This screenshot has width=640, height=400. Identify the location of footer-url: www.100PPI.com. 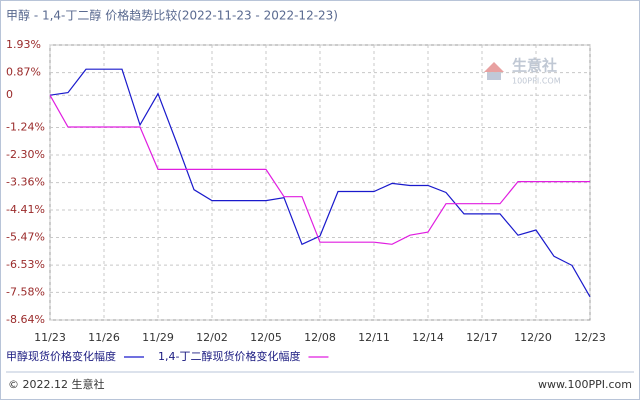
(585, 384).